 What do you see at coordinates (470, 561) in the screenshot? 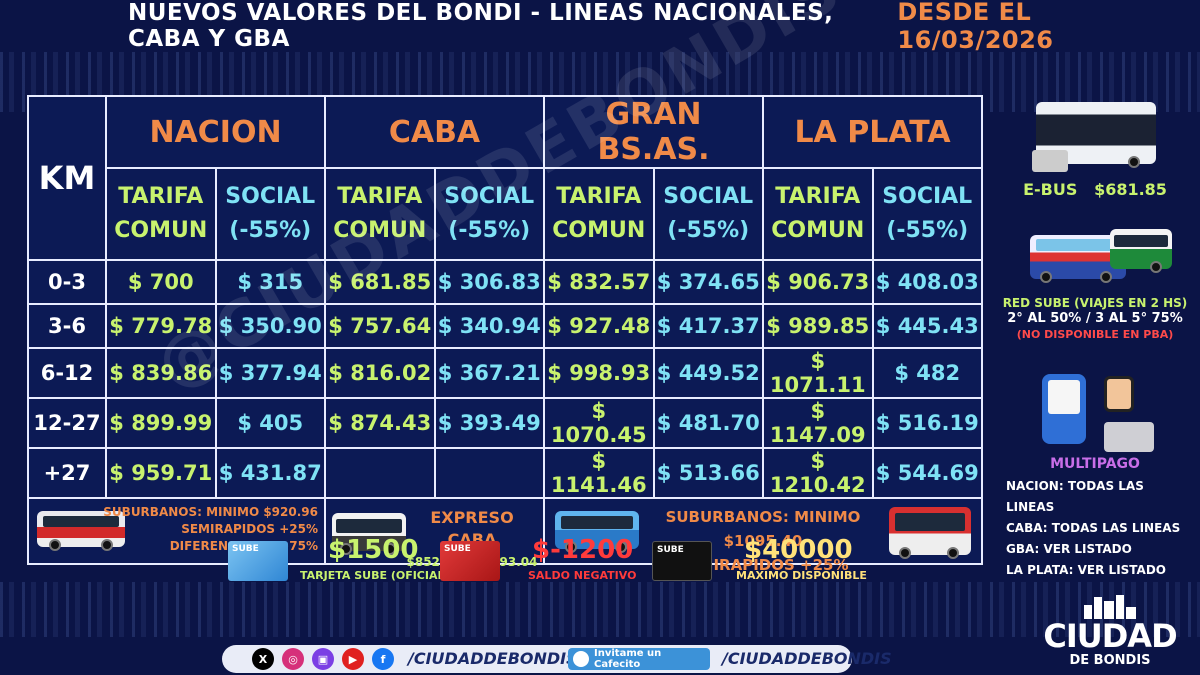
I see `sube-card-red-icon: SUBE` at bounding box center [470, 561].